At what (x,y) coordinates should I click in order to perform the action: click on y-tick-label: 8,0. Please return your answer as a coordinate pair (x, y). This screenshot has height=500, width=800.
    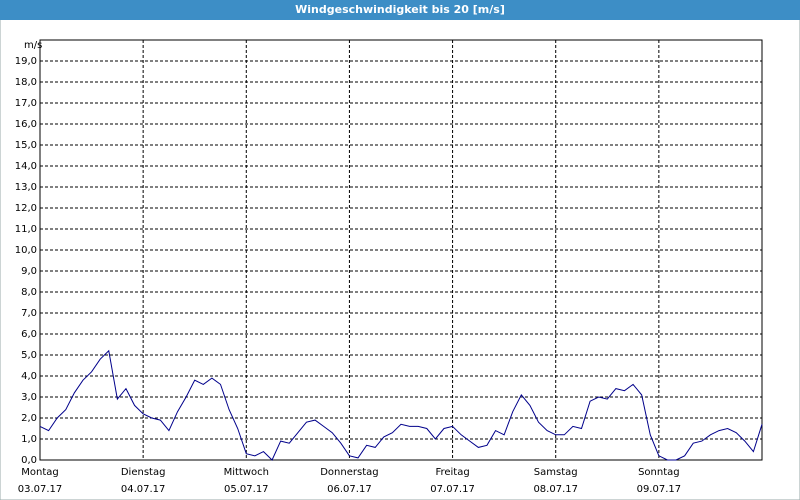
    Looking at the image, I should click on (29, 292).